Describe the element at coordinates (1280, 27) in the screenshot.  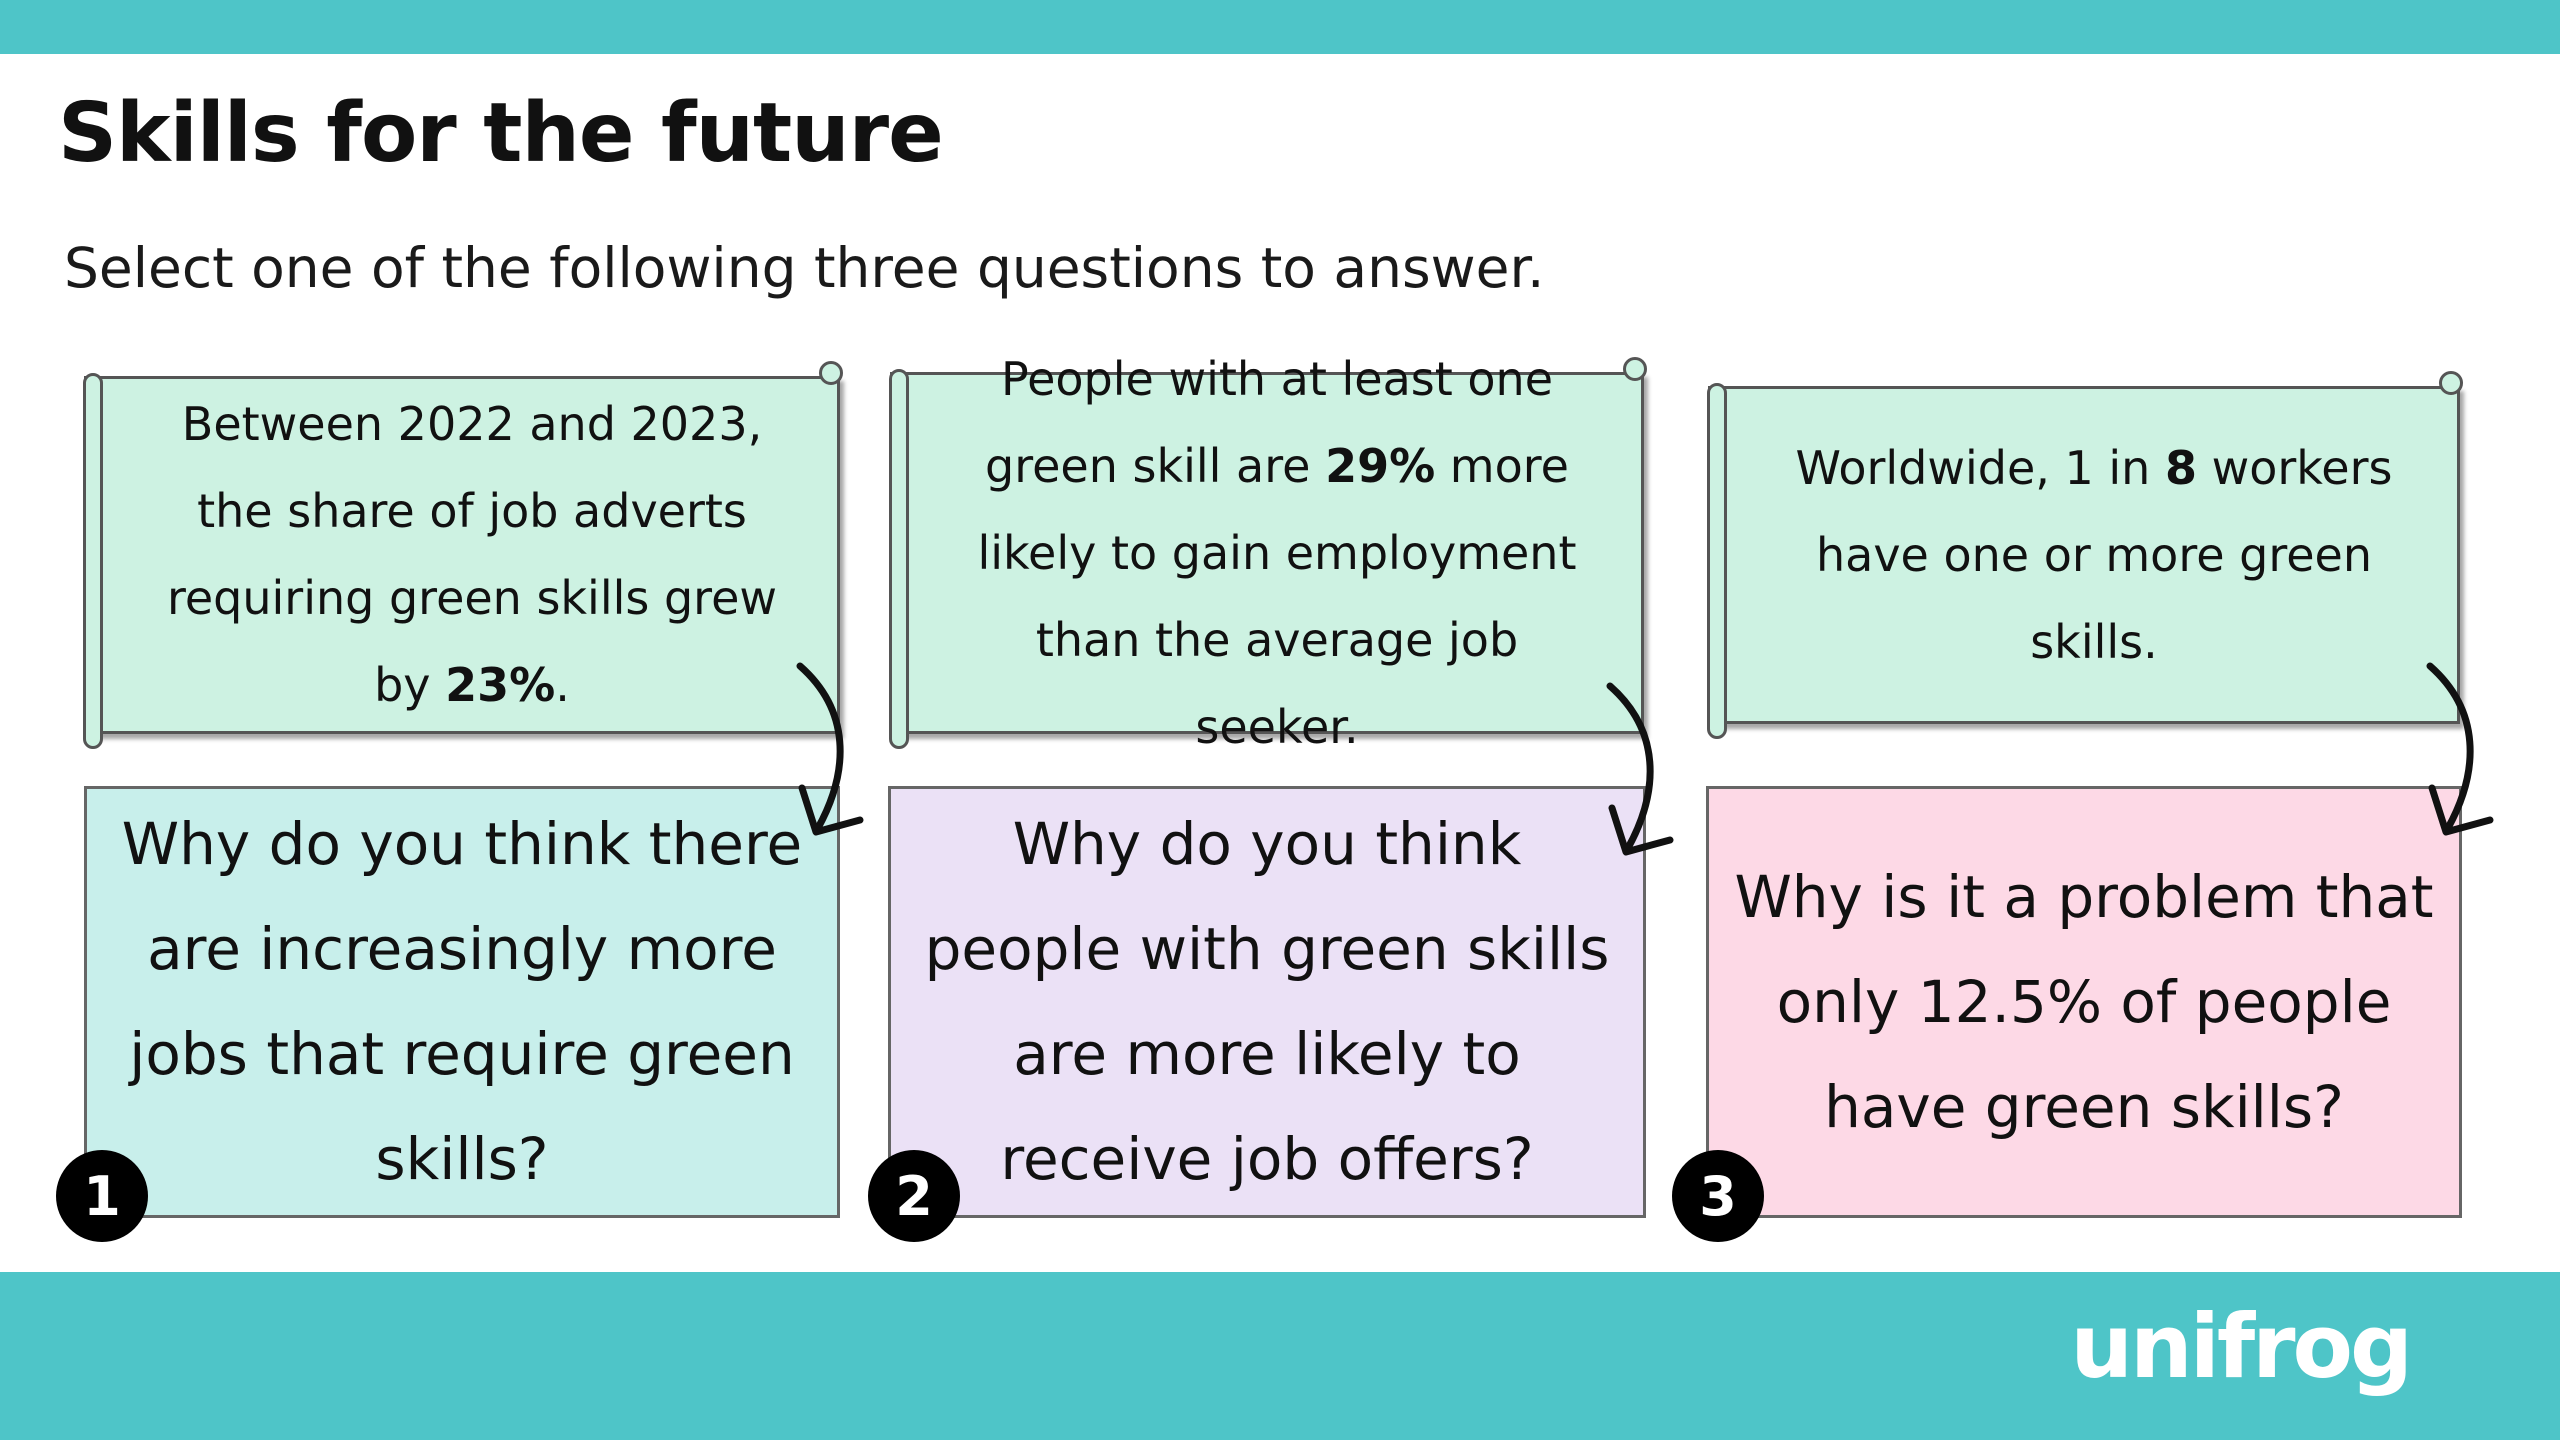
I see `top-bar` at that location.